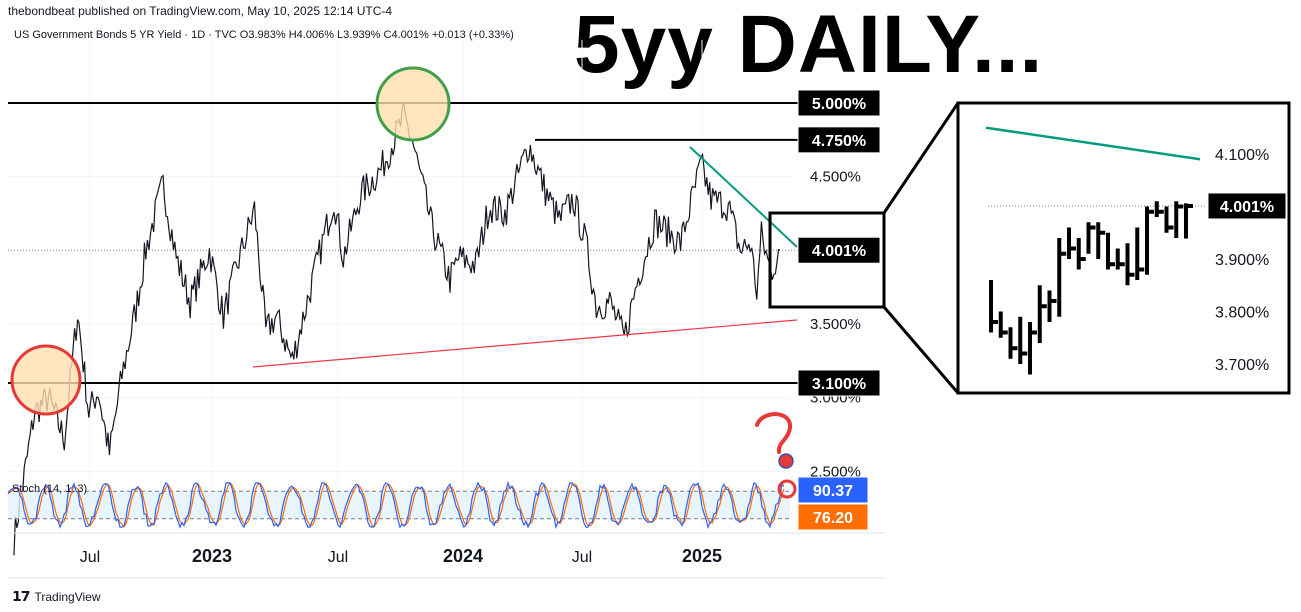 The image size is (1301, 612). I want to click on footer: 𝟭𝟳 TradingView, so click(56, 596).